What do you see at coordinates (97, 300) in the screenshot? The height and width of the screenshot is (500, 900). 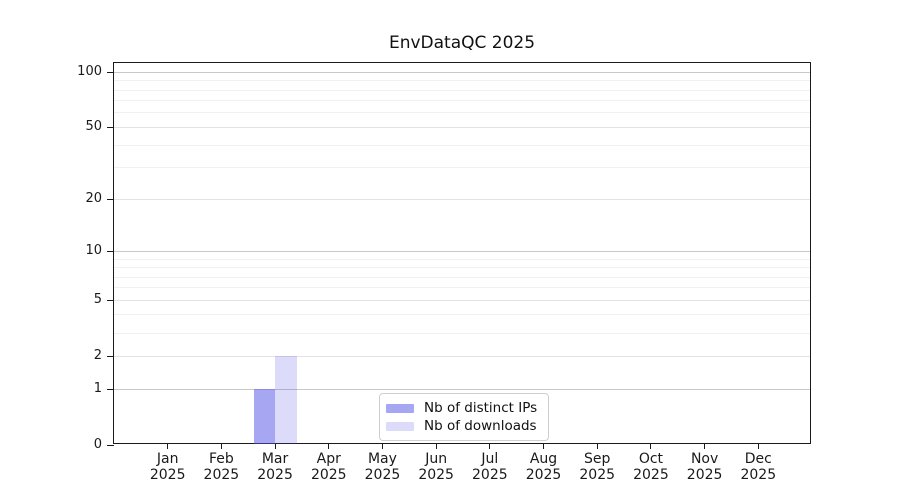 I see `y-tick-label: 5` at bounding box center [97, 300].